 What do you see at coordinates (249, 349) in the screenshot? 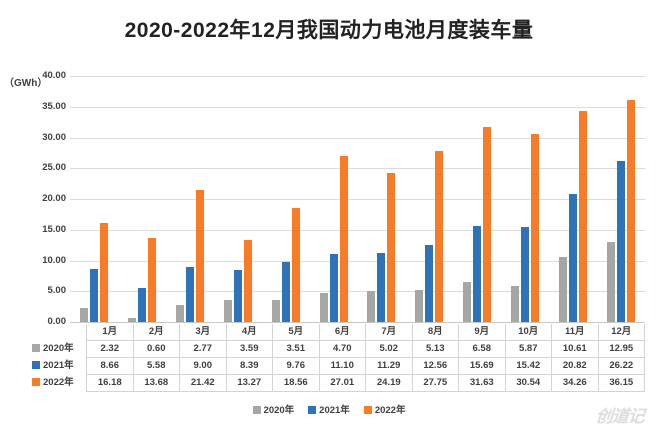
I see `table-cell: 3.59` at bounding box center [249, 349].